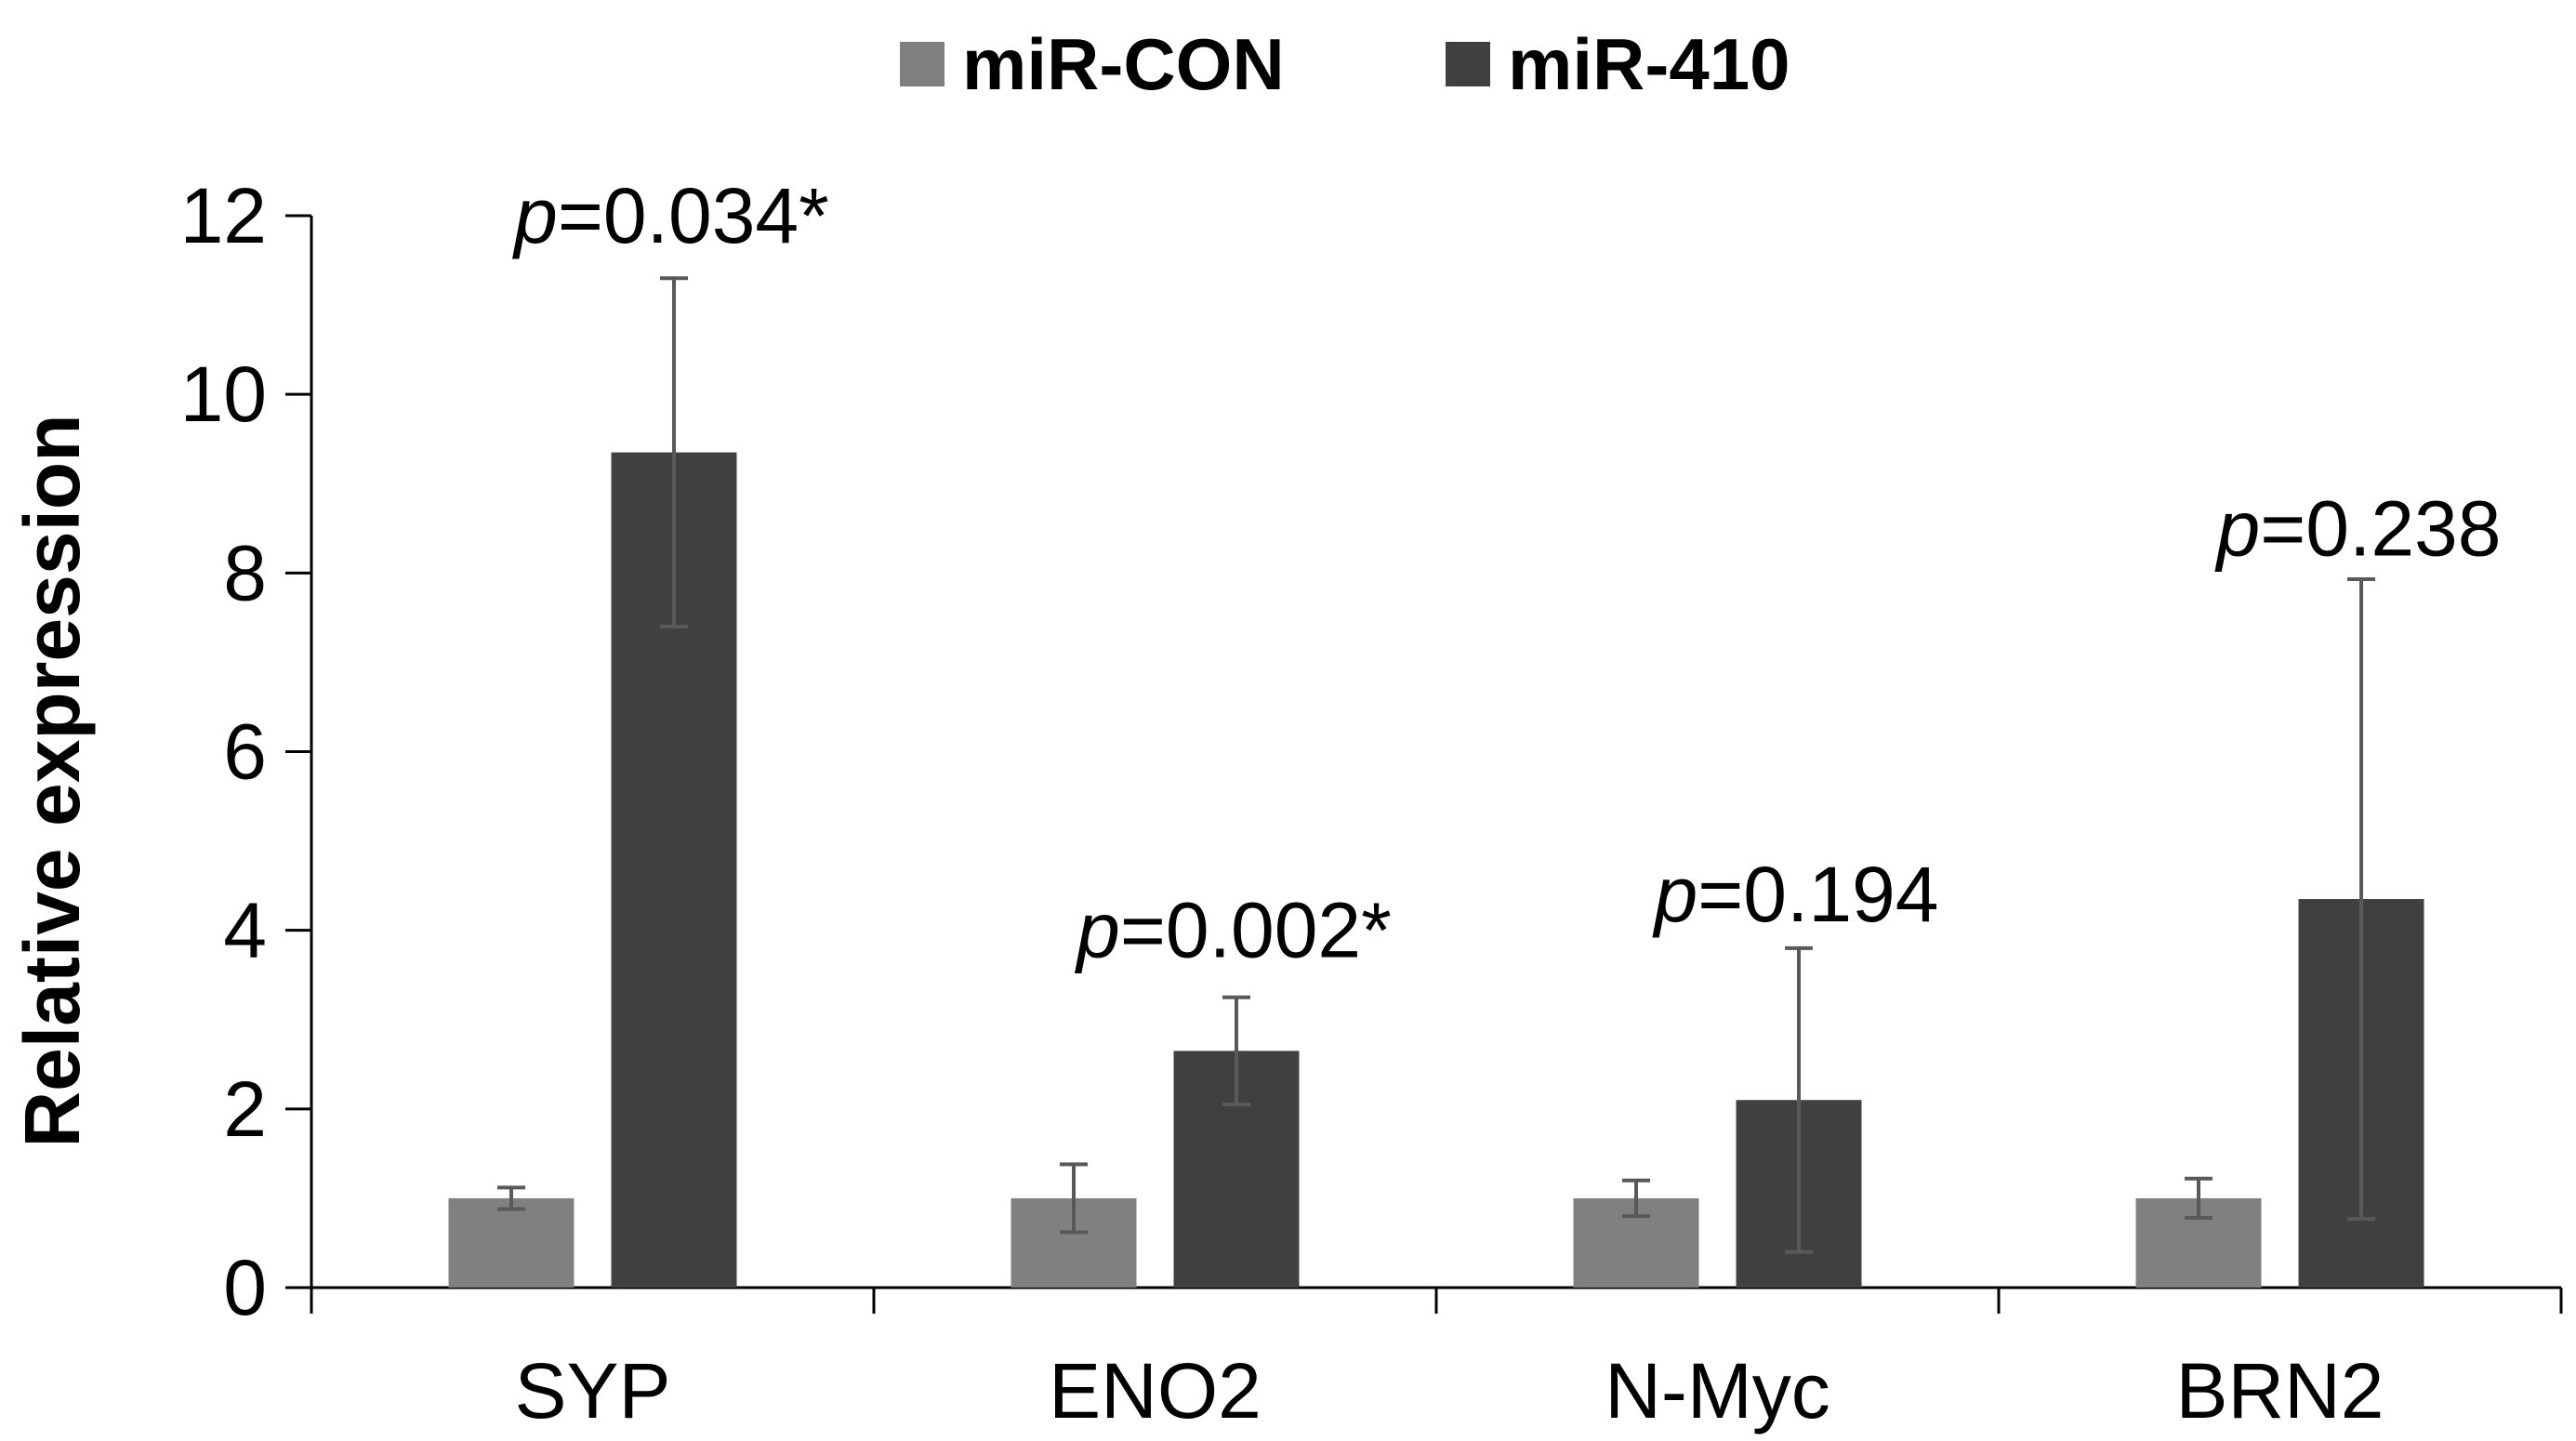 This screenshot has height=1441, width=2576. Describe the element at coordinates (1649, 64) in the screenshot. I see `legend-label-mir-410: miR-410` at that location.